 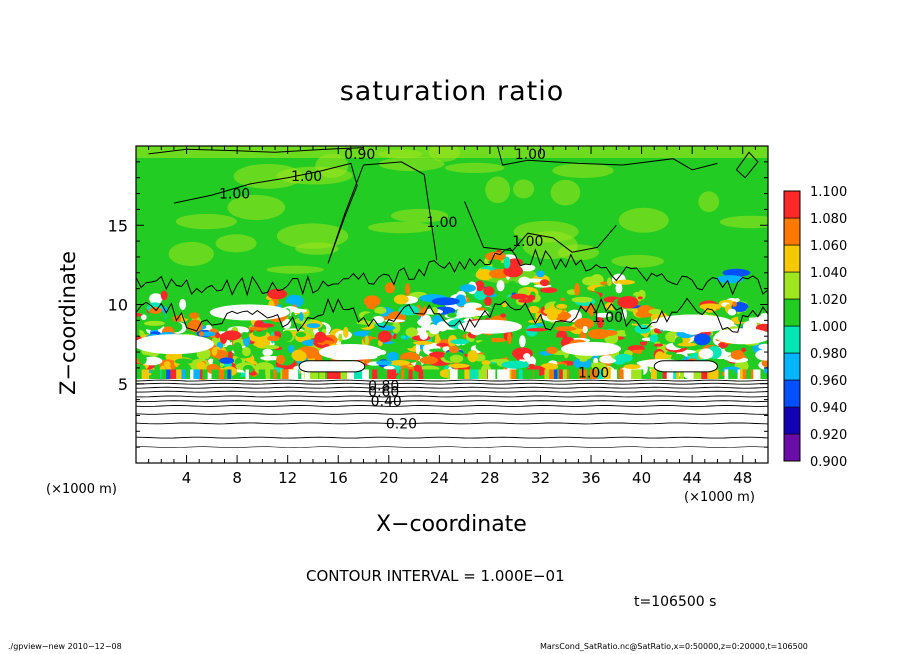 What do you see at coordinates (338, 478) in the screenshot?
I see `x-tick-label: 16` at bounding box center [338, 478].